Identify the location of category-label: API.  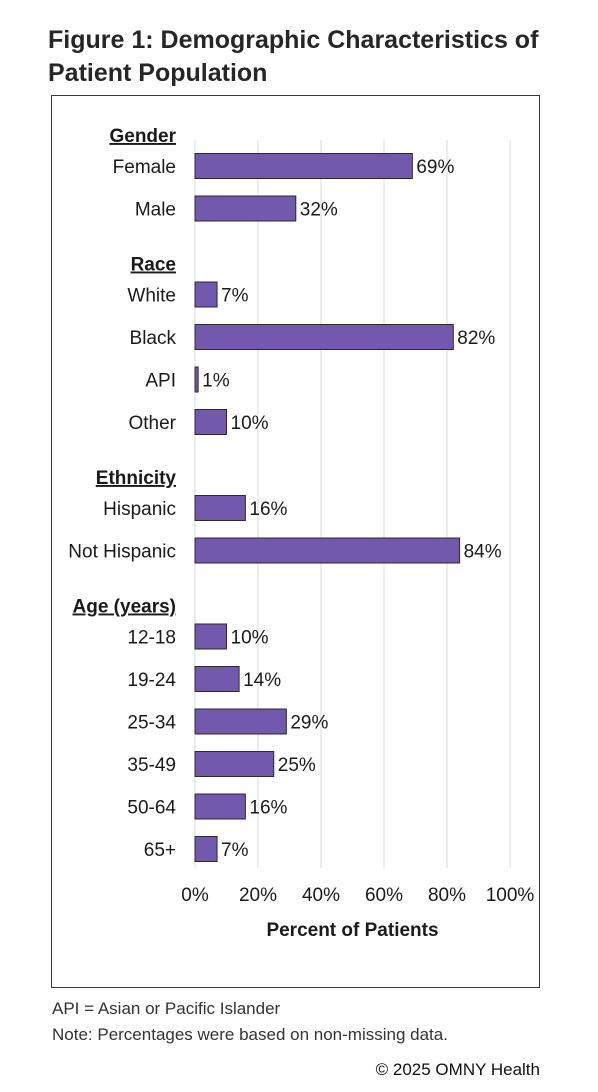
(160, 381).